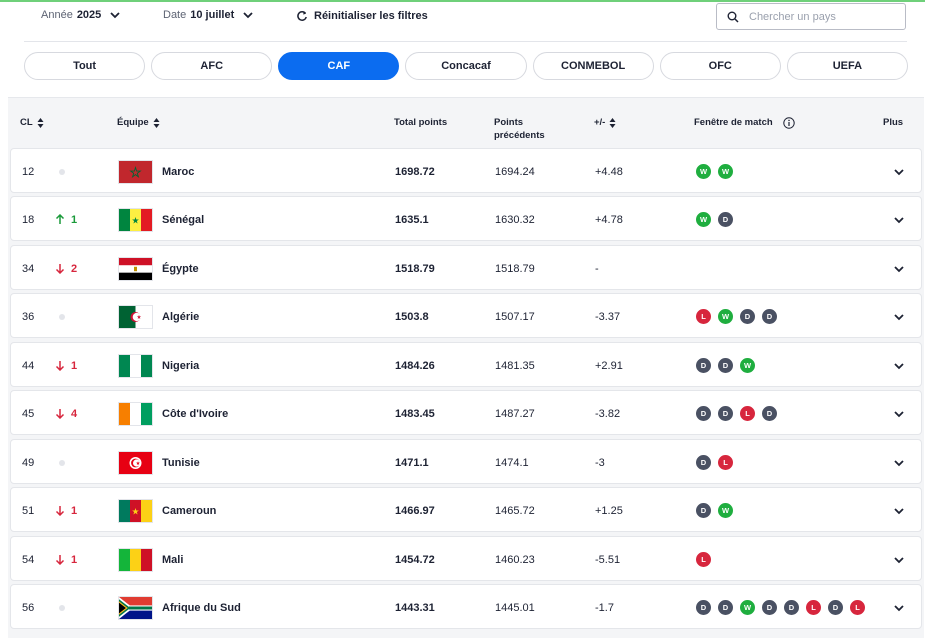 Image resolution: width=925 pixels, height=638 pixels. I want to click on previous-points: 1465.72, so click(515, 510).